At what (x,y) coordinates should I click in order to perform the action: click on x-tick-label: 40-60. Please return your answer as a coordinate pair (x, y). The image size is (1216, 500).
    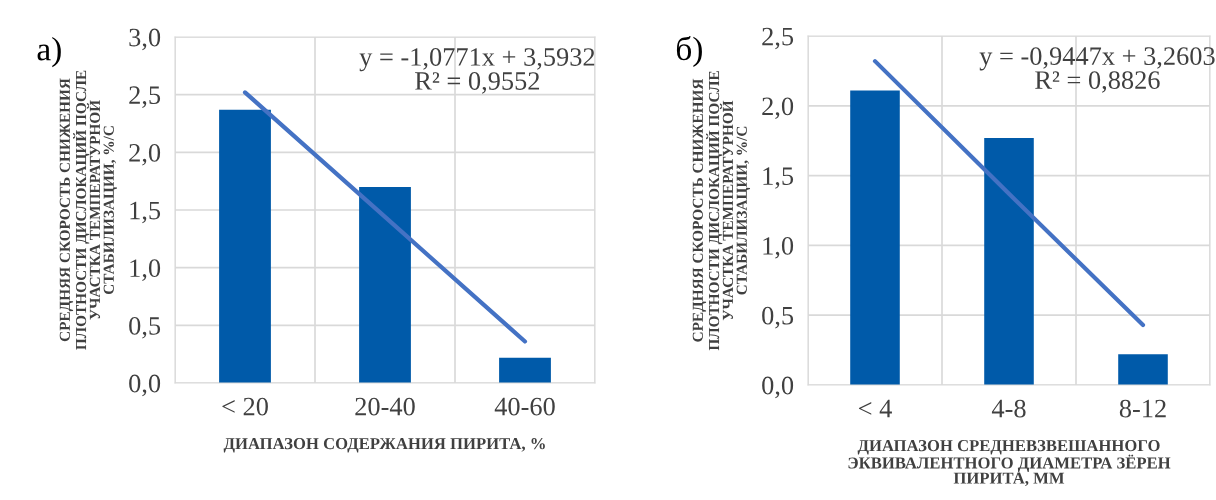
    Looking at the image, I should click on (524, 406).